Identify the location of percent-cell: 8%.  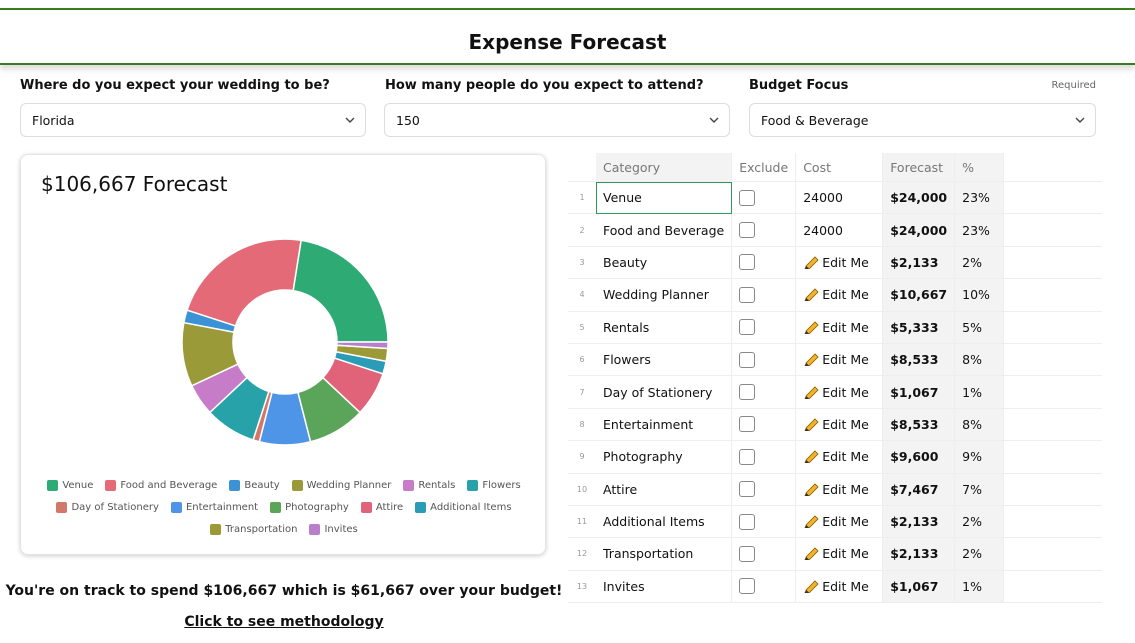
(979, 424).